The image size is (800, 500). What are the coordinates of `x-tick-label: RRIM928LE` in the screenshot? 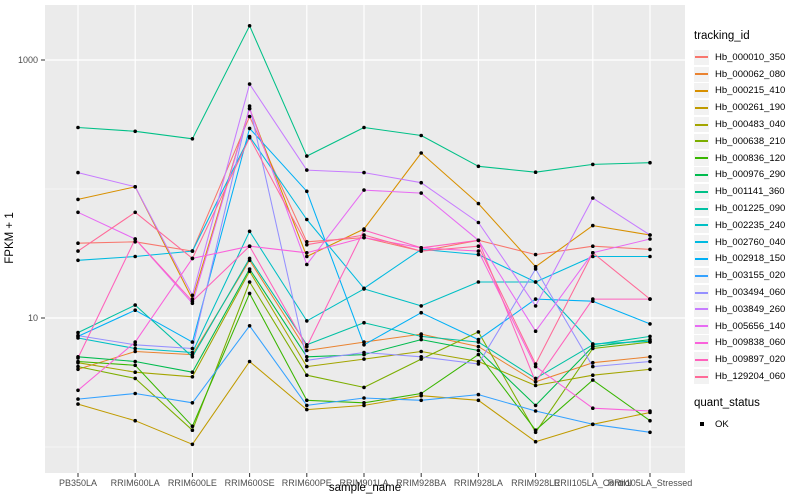 It's located at (535, 483).